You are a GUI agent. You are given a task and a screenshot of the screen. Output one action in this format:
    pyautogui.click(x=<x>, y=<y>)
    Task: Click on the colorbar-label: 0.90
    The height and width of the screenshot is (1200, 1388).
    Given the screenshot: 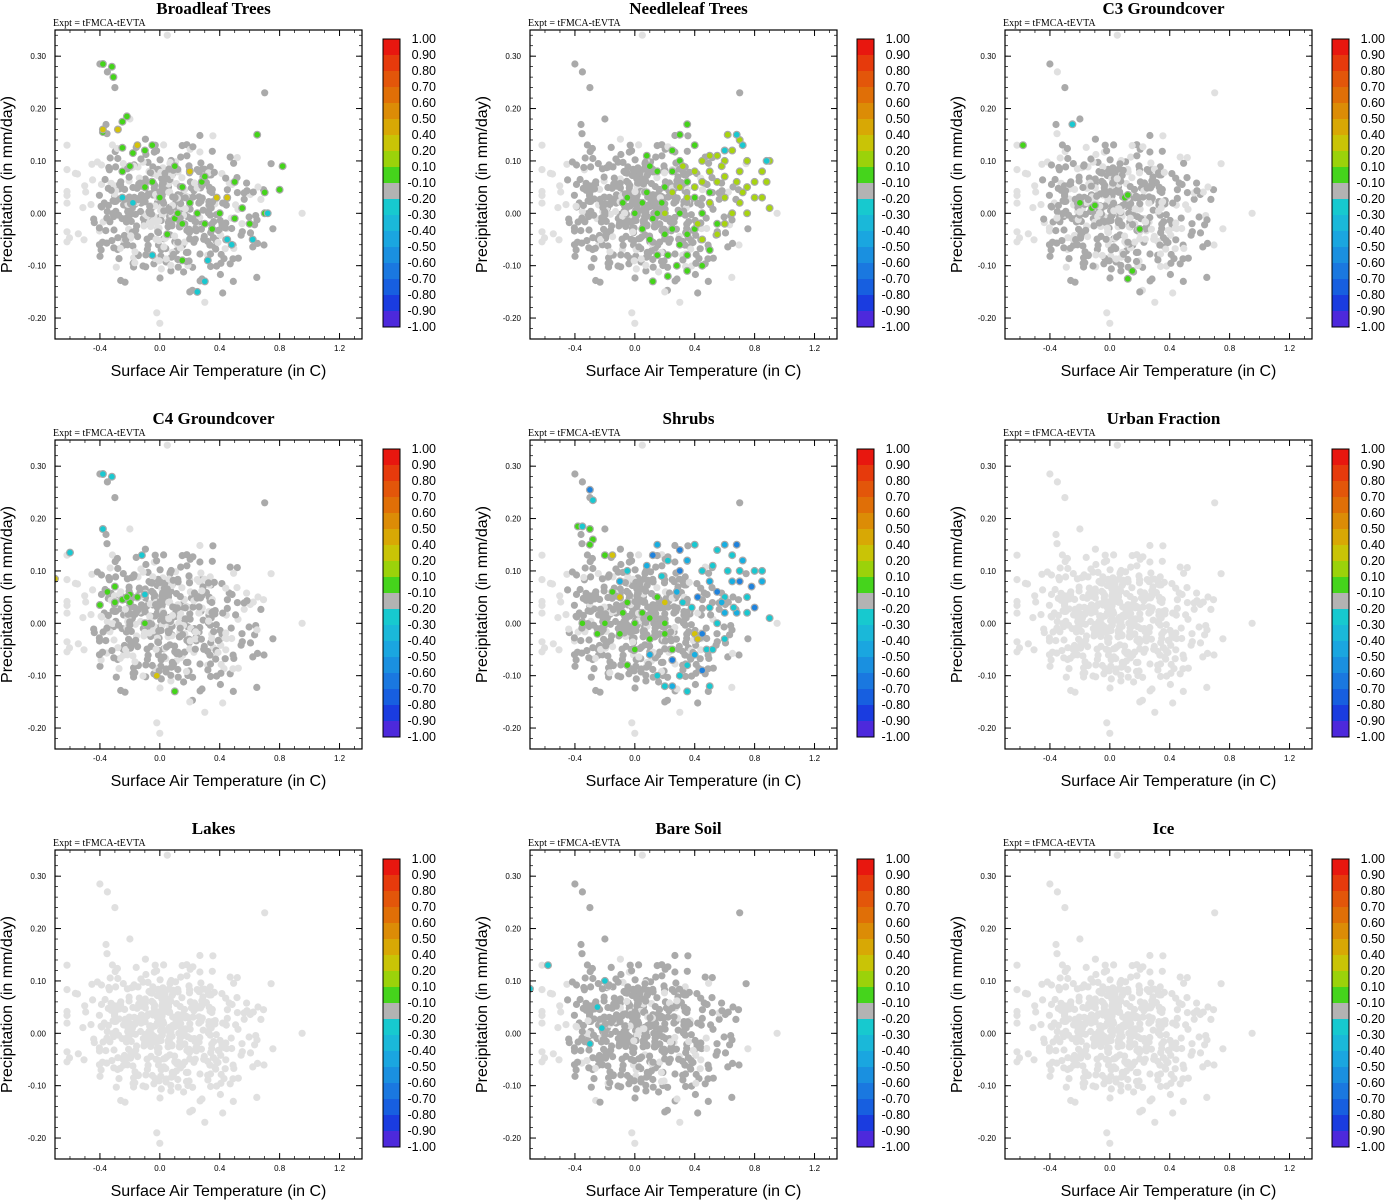 What is the action you would take?
    pyautogui.click(x=898, y=465)
    